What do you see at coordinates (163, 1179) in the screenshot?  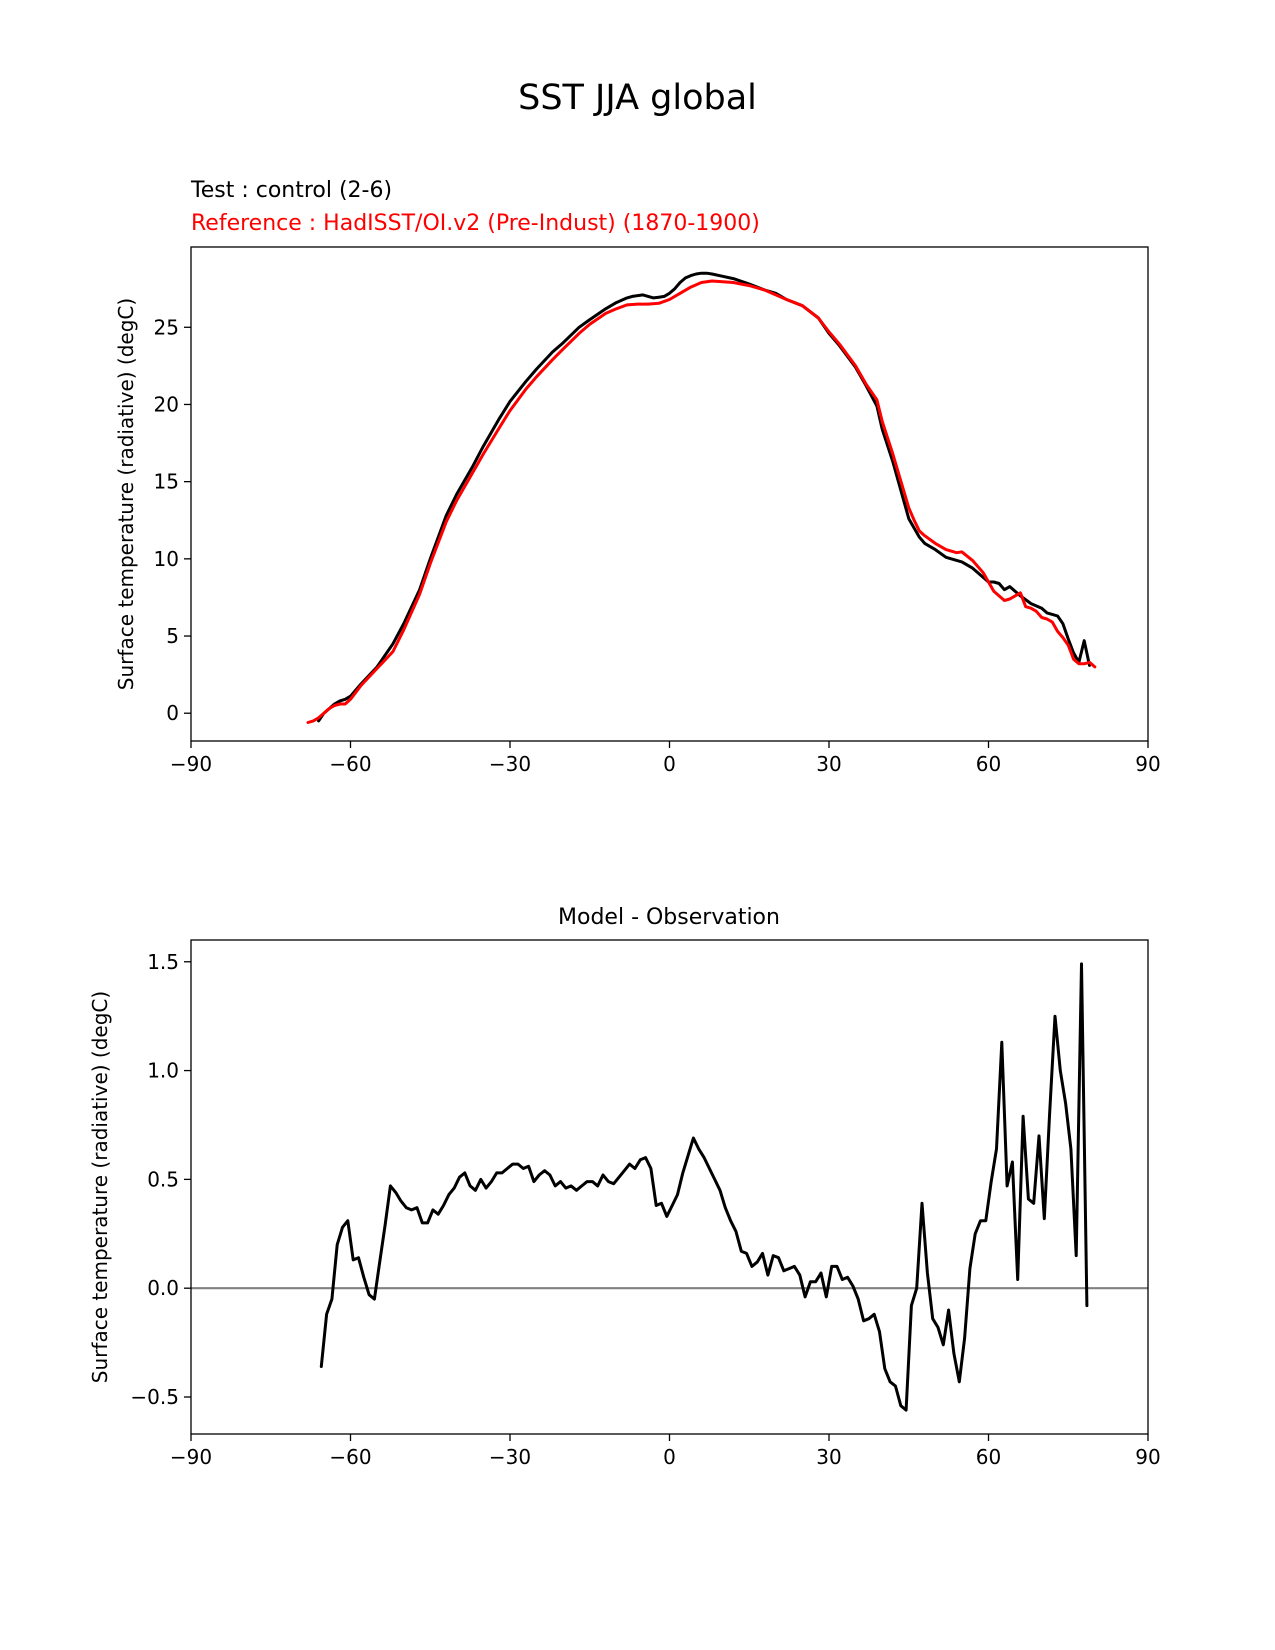 I see `y-tick-label: 0.5` at bounding box center [163, 1179].